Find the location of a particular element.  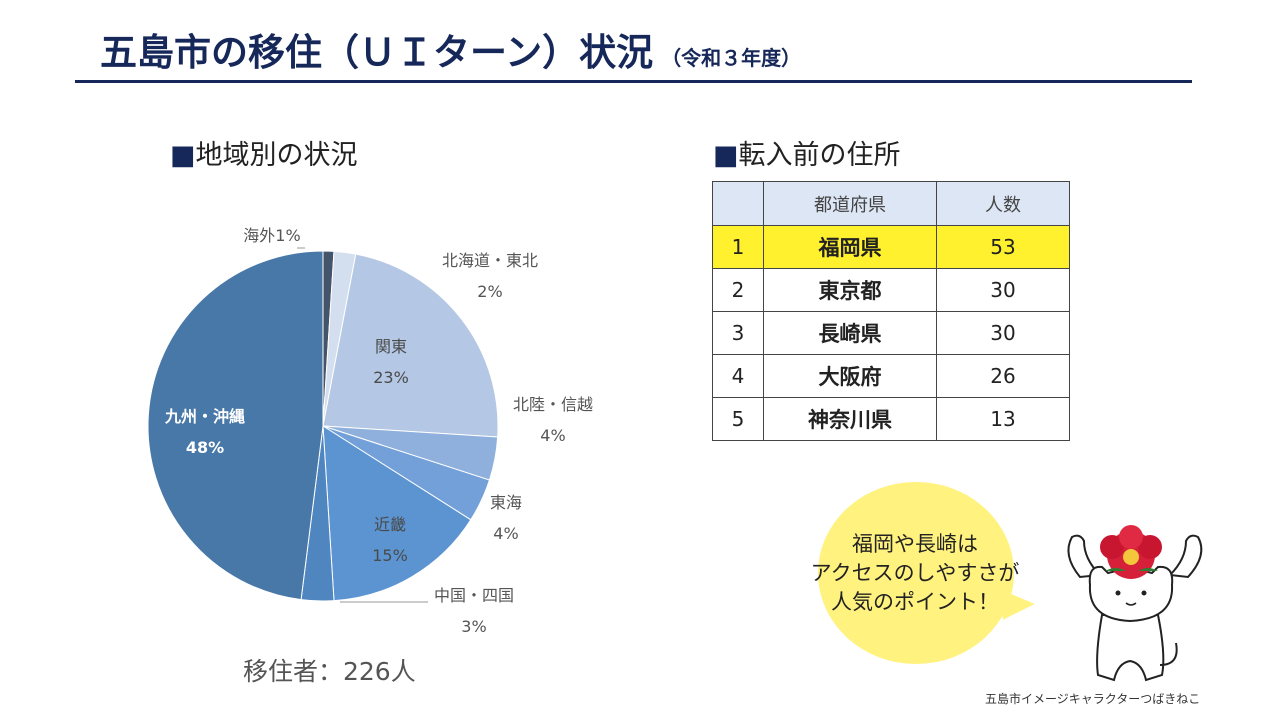

pie-heading-text: 地域別の状況 is located at coordinates (276, 155).